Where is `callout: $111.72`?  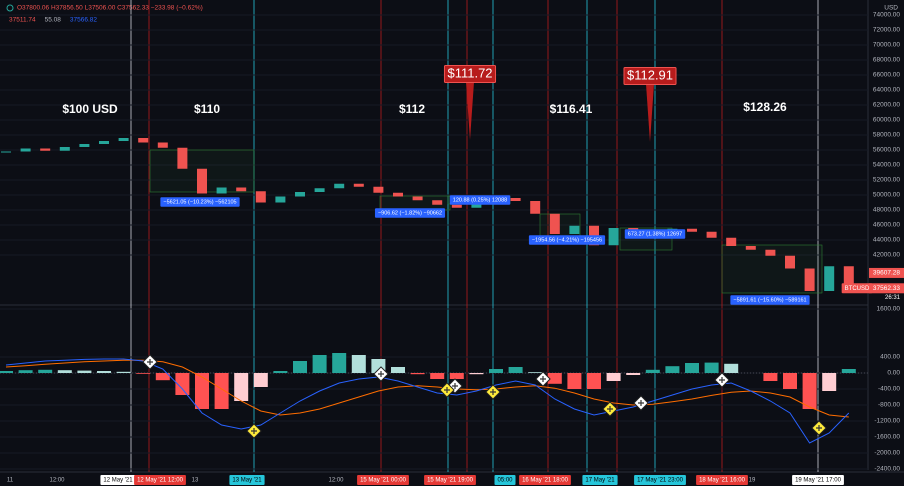
callout: $111.72 is located at coordinates (469, 72).